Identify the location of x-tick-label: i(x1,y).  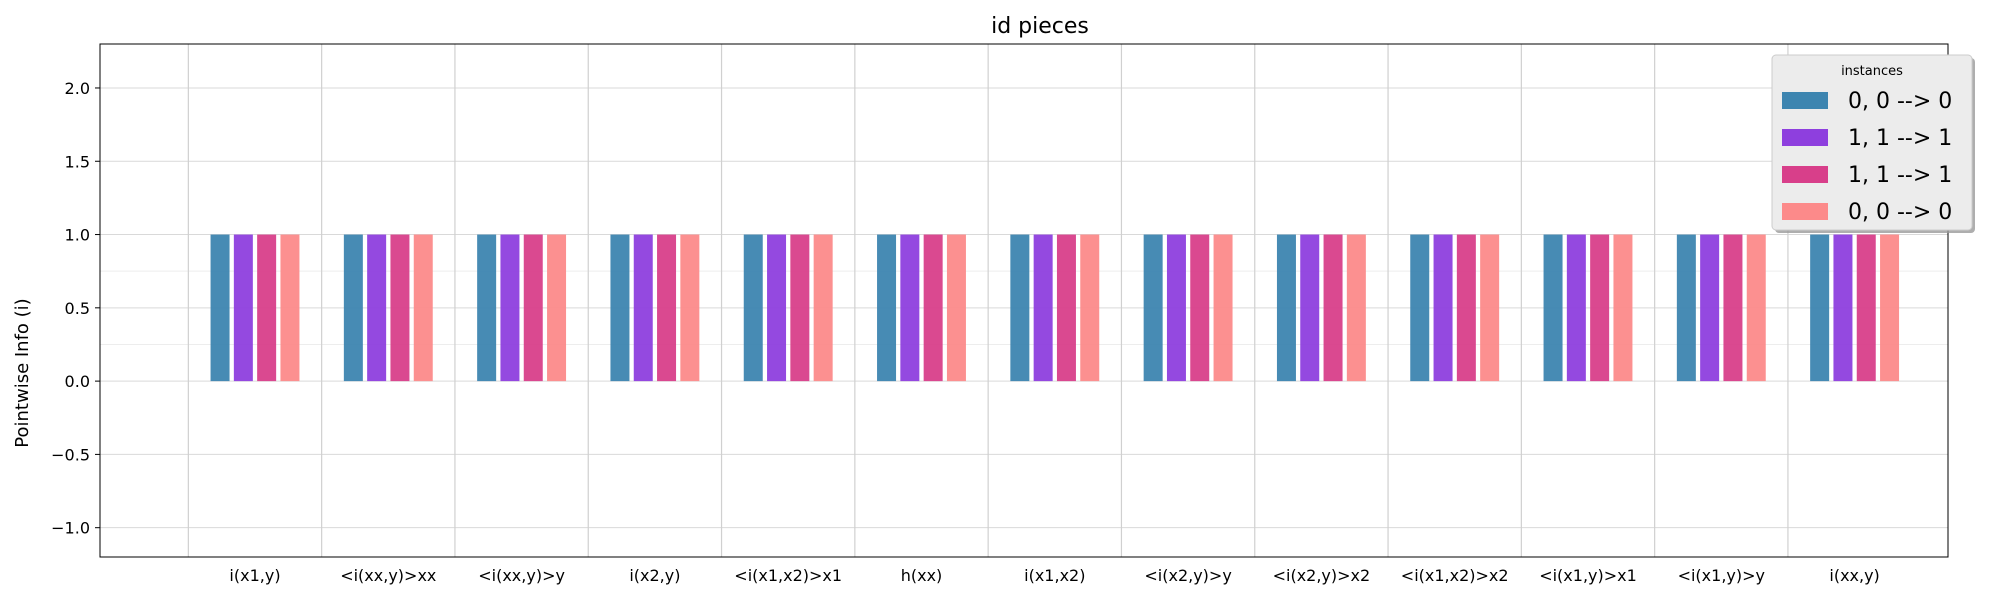
(254, 575).